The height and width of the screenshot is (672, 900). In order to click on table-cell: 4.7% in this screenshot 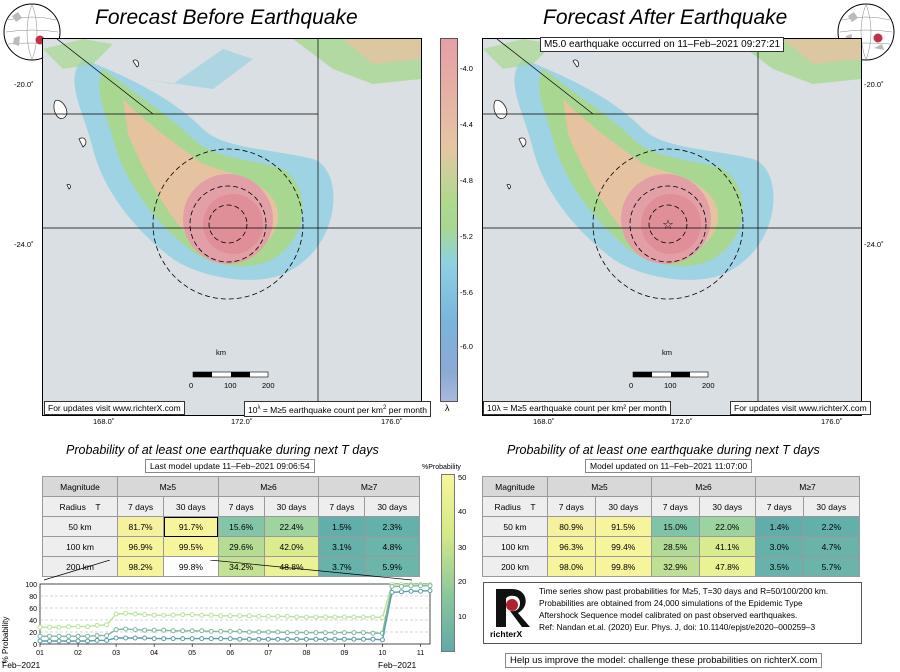, I will do `click(831, 546)`.